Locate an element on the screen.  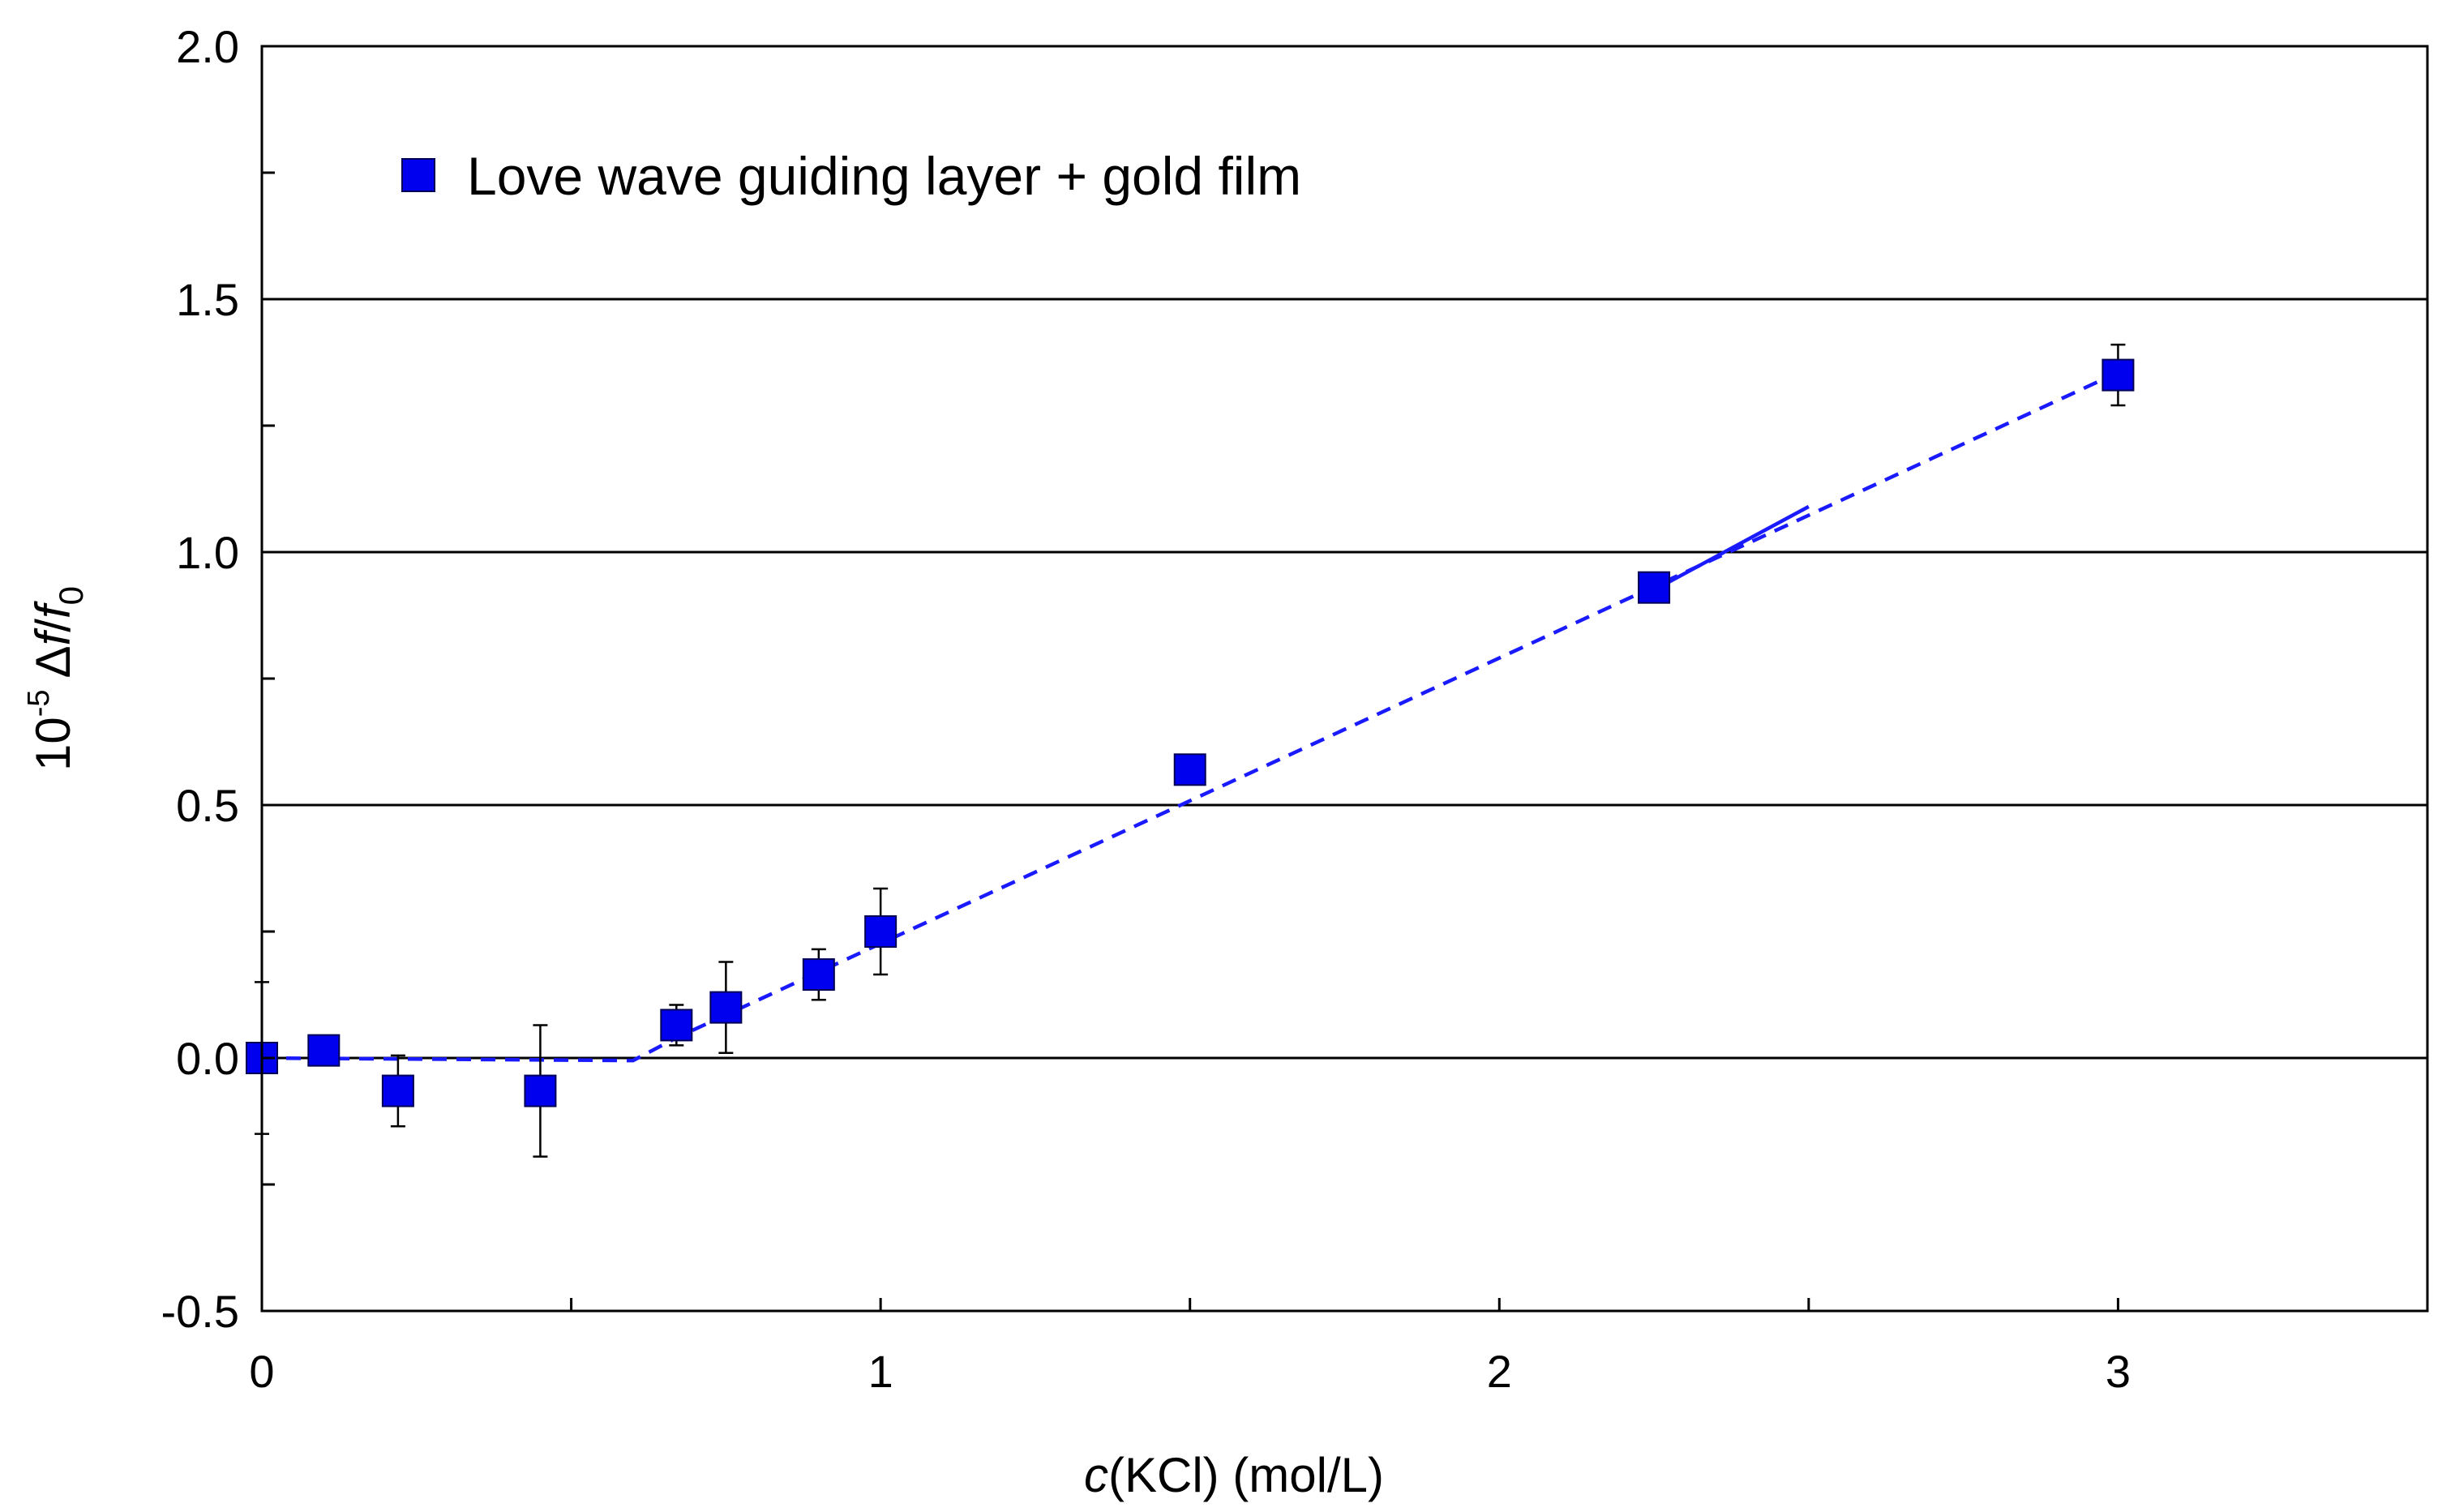
x-axis-title-variable: c is located at coordinates (1096, 1475).